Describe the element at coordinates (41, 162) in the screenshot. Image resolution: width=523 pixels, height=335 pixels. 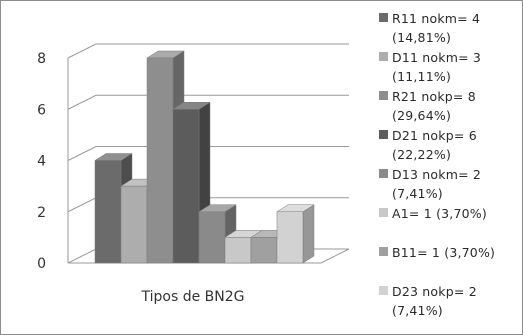
I see `y-tick-label-2: 4` at that location.